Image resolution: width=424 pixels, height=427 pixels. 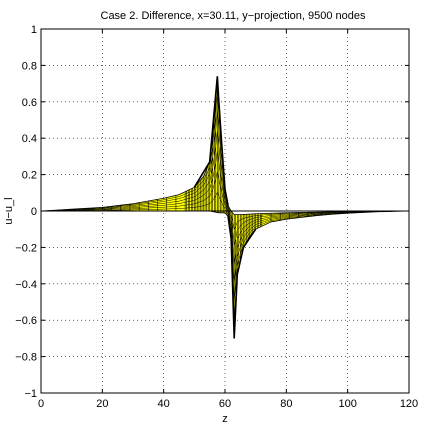 What do you see at coordinates (30, 394) in the screenshot?
I see `y-tick-label: −1` at bounding box center [30, 394].